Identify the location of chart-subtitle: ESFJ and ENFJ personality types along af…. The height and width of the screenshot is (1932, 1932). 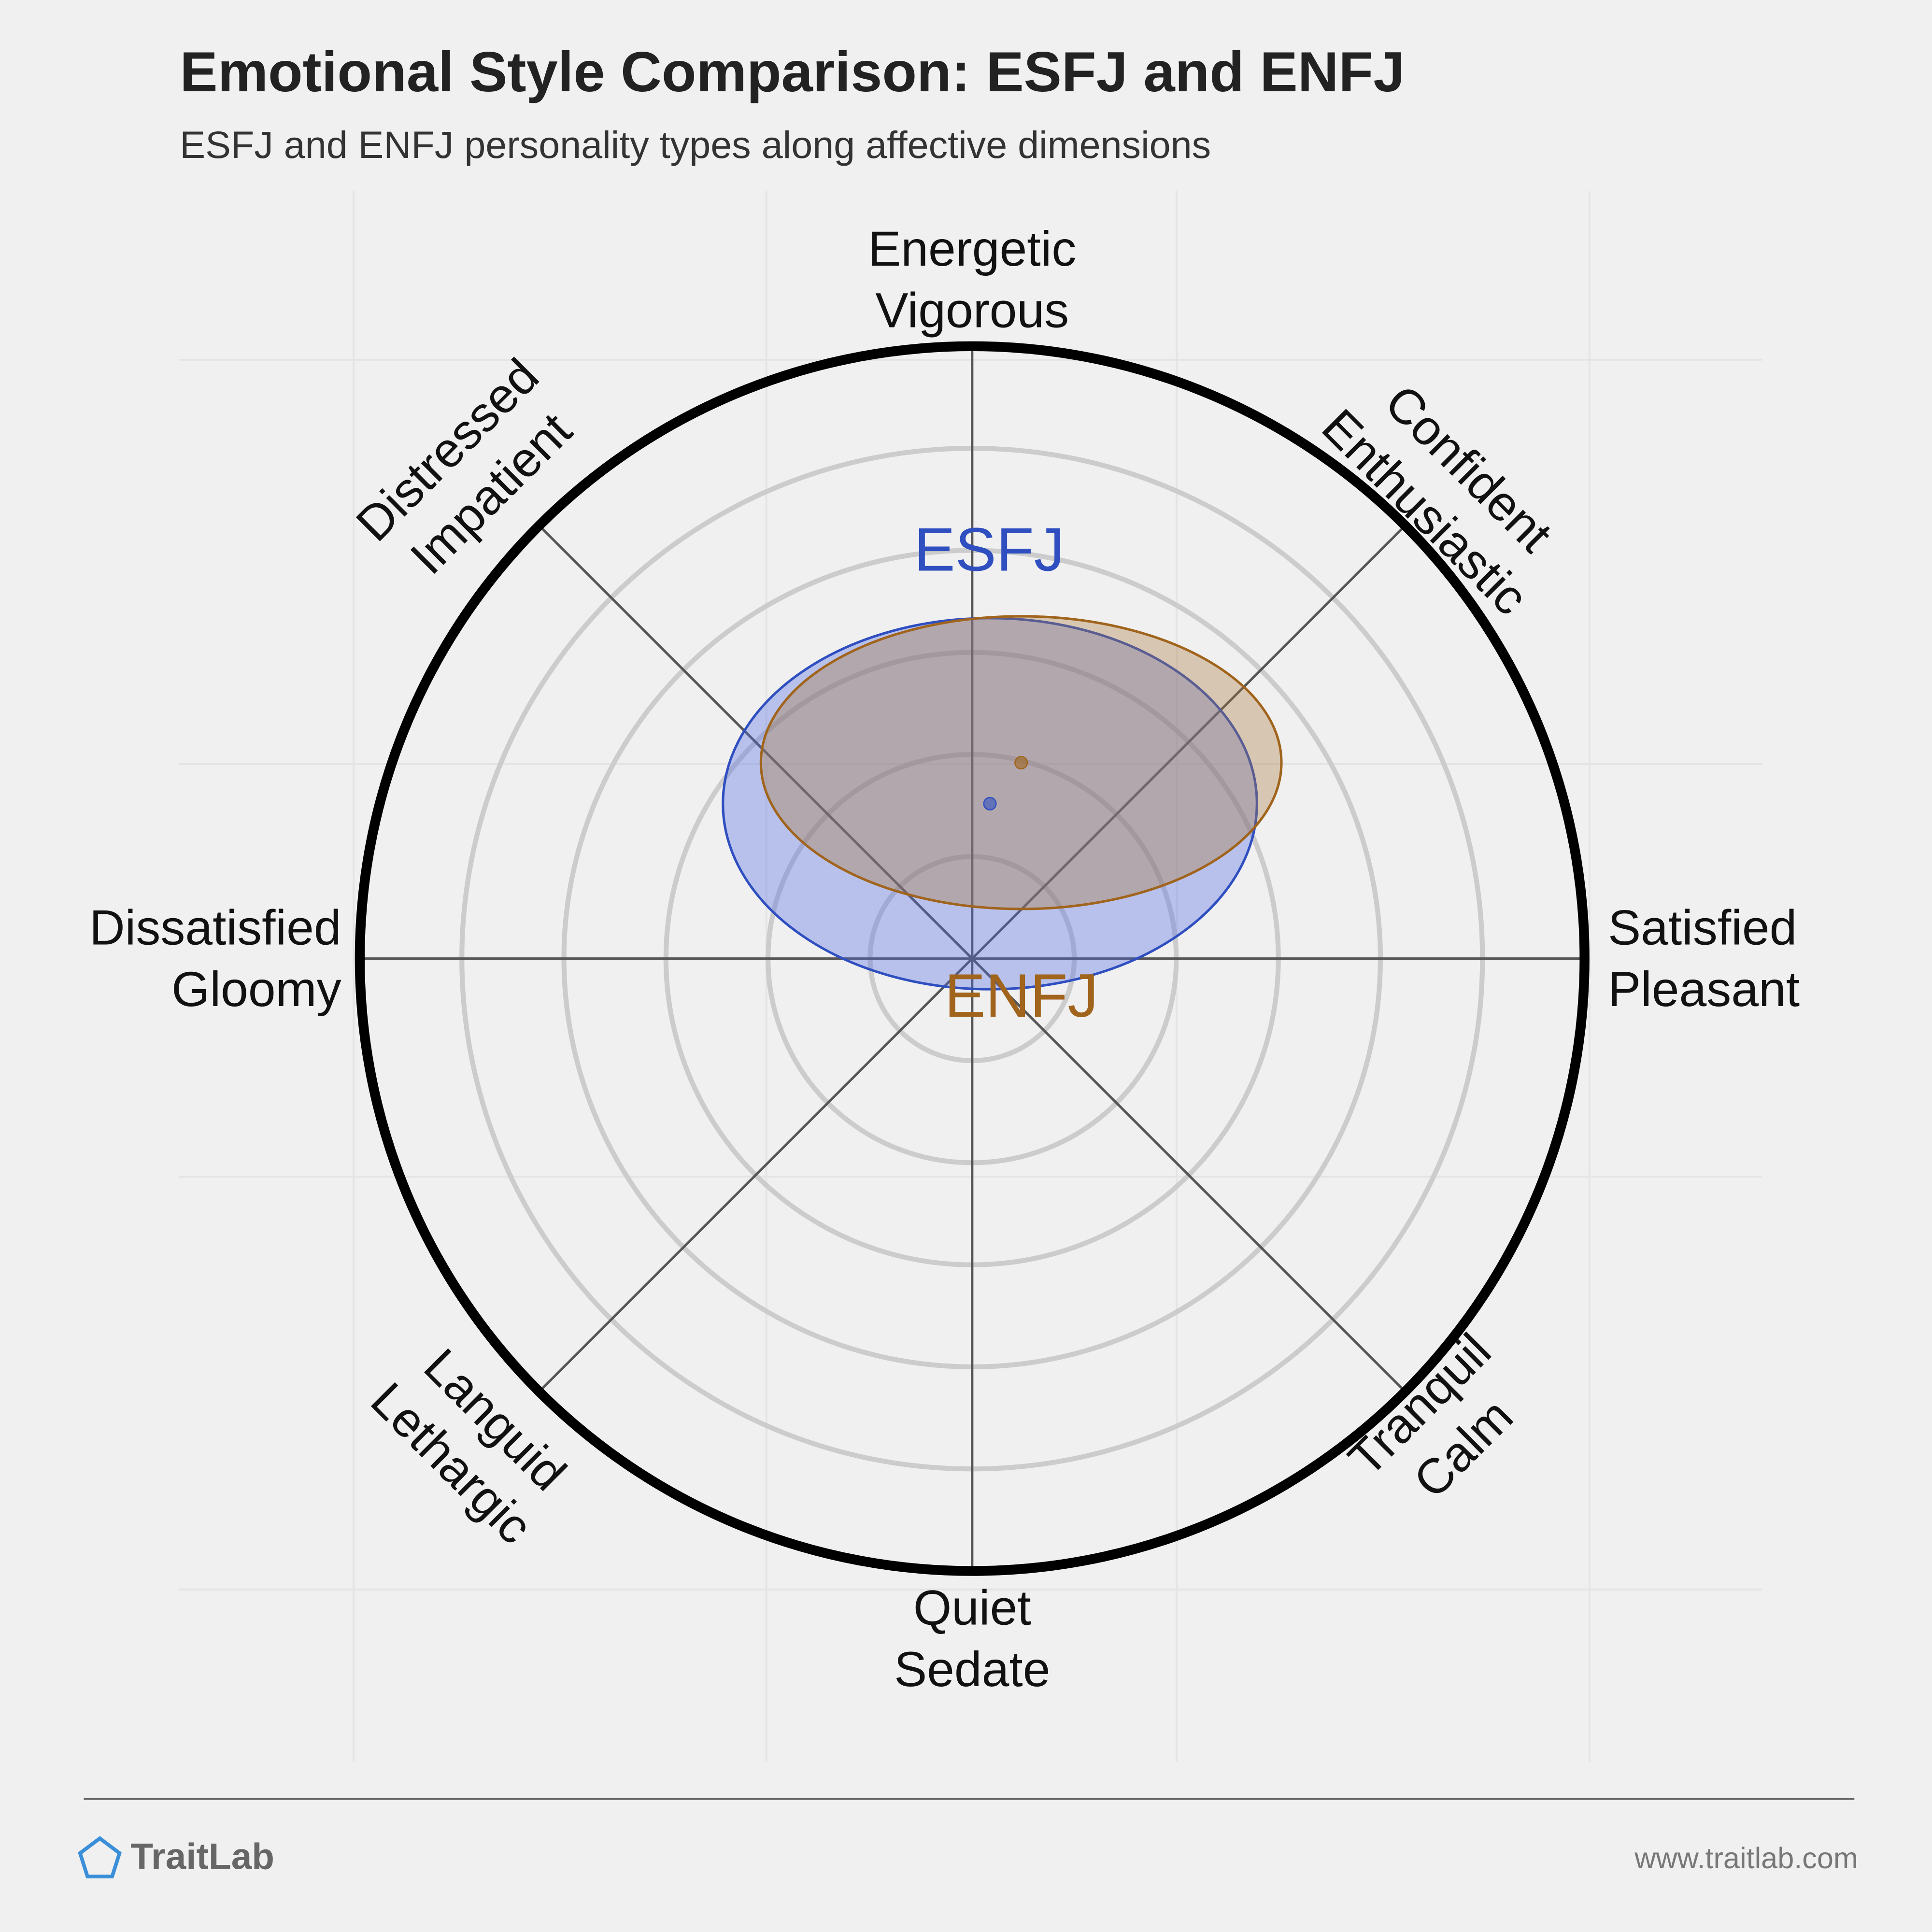
(695, 144).